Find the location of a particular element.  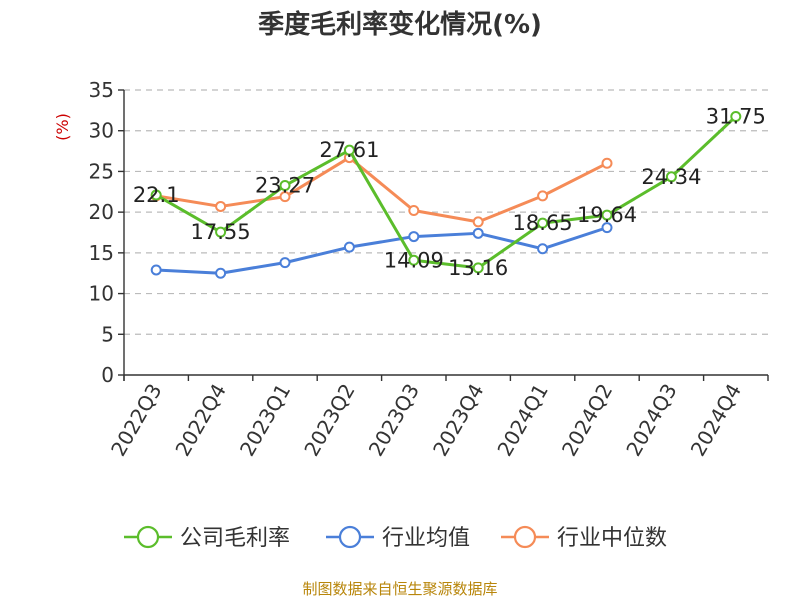

legend-item: 行业均值 is located at coordinates (398, 538).